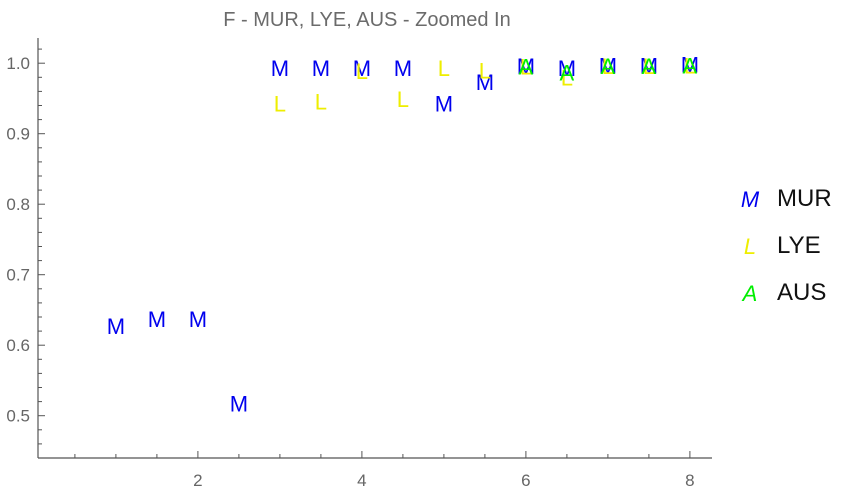  Describe the element at coordinates (18, 345) in the screenshot. I see `y-tick-label: 0.6` at that location.